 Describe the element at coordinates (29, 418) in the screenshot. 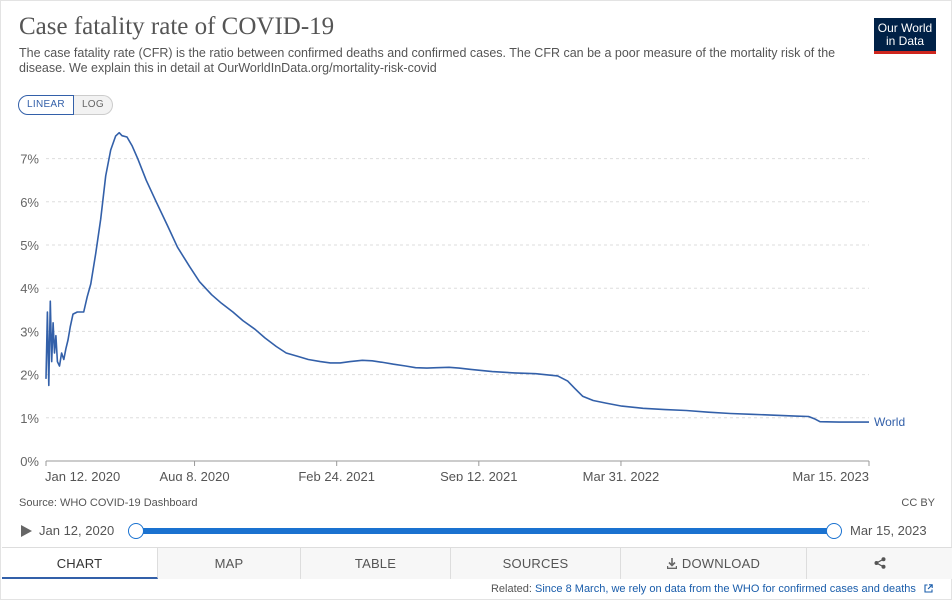

I see `y-tick-label: 1%` at that location.